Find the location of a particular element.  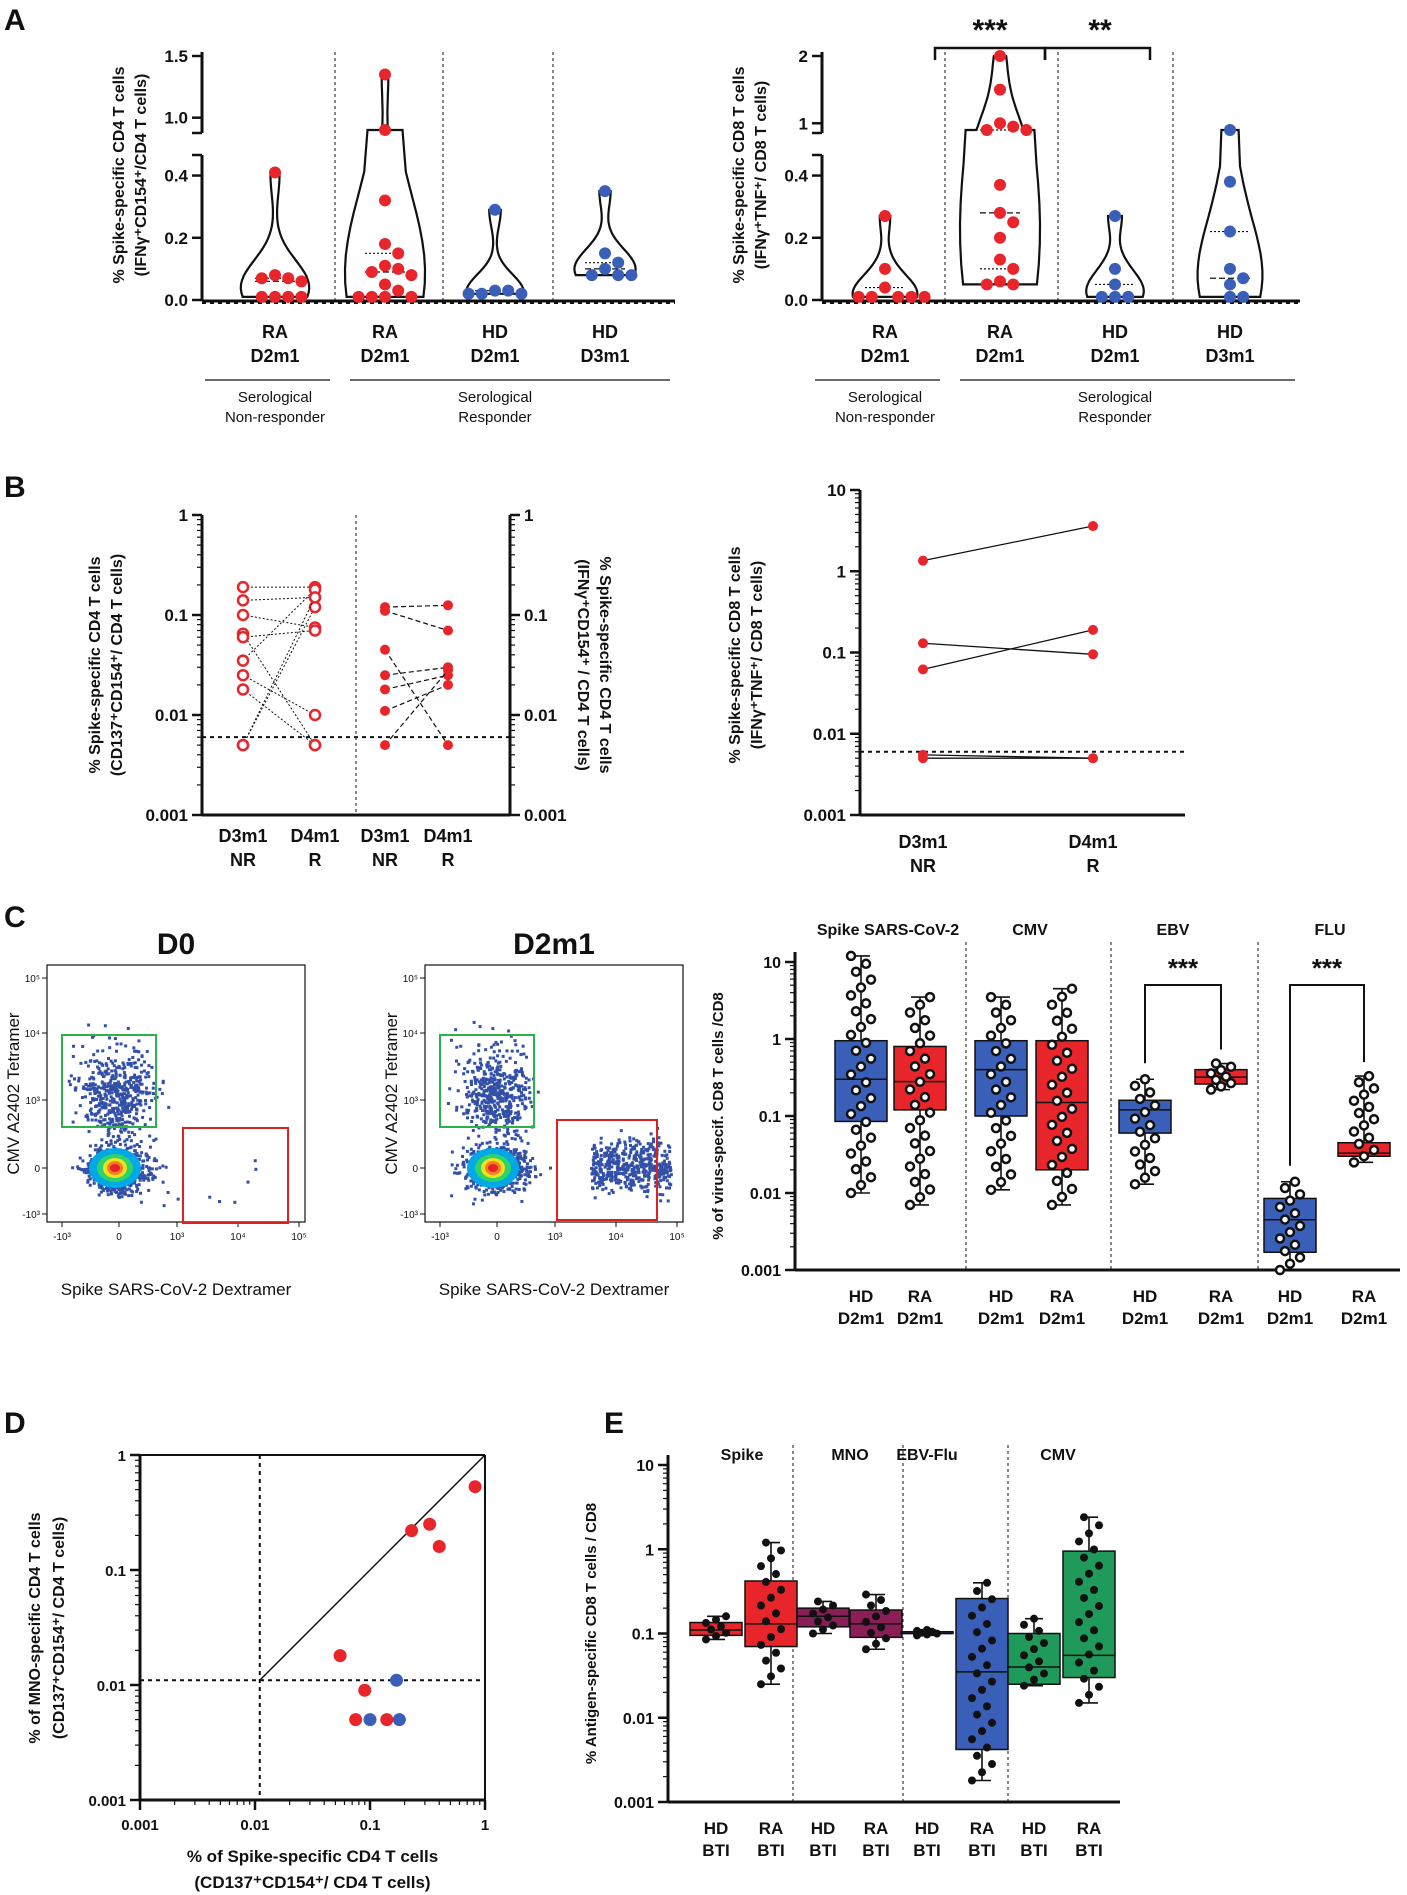

x-label-a: HD is located at coordinates (1145, 1296).